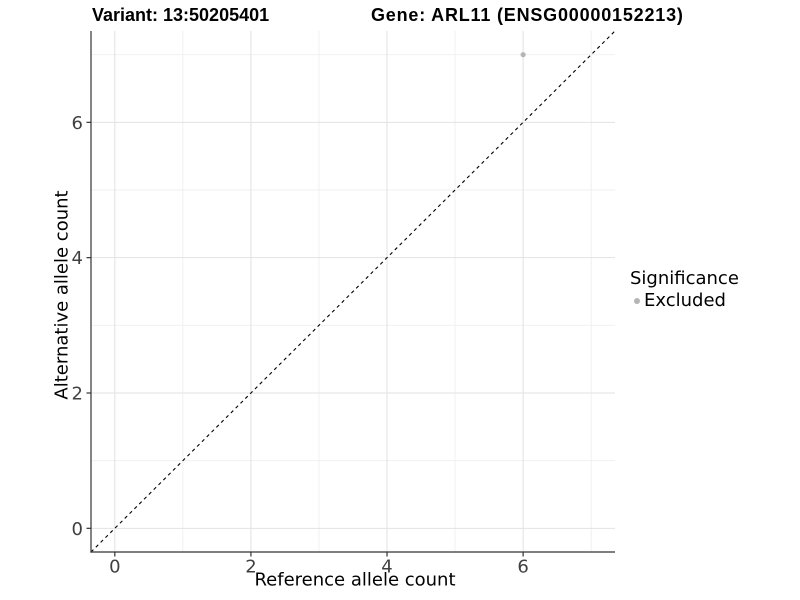  I want to click on y-axis-title: Alternative allele count, so click(62, 295).